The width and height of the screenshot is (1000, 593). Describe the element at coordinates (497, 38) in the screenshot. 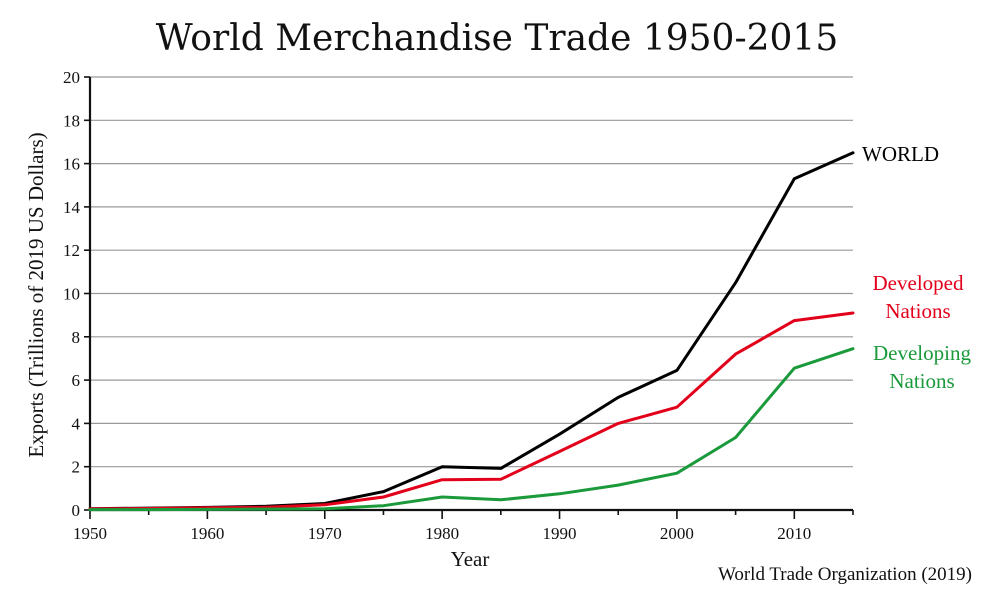

I see `chart-title: World Merchandise Trade 1950-2015` at that location.